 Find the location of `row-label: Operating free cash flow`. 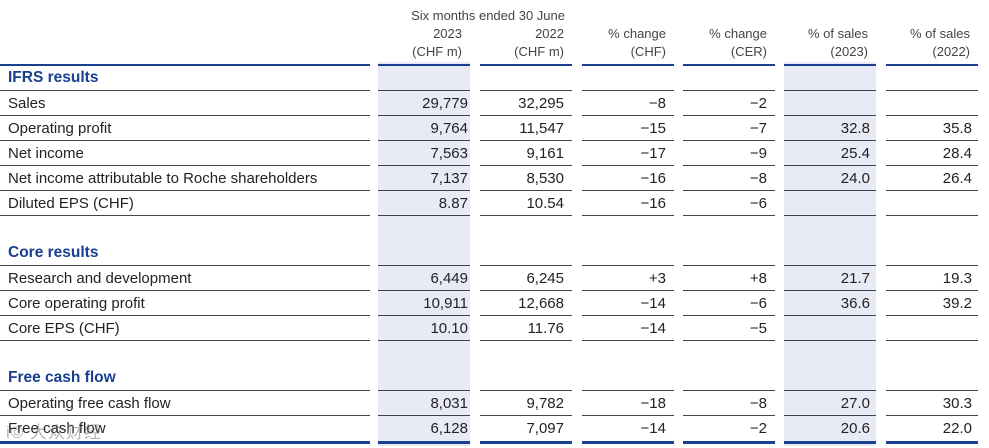

row-label: Operating free cash flow is located at coordinates (89, 403).